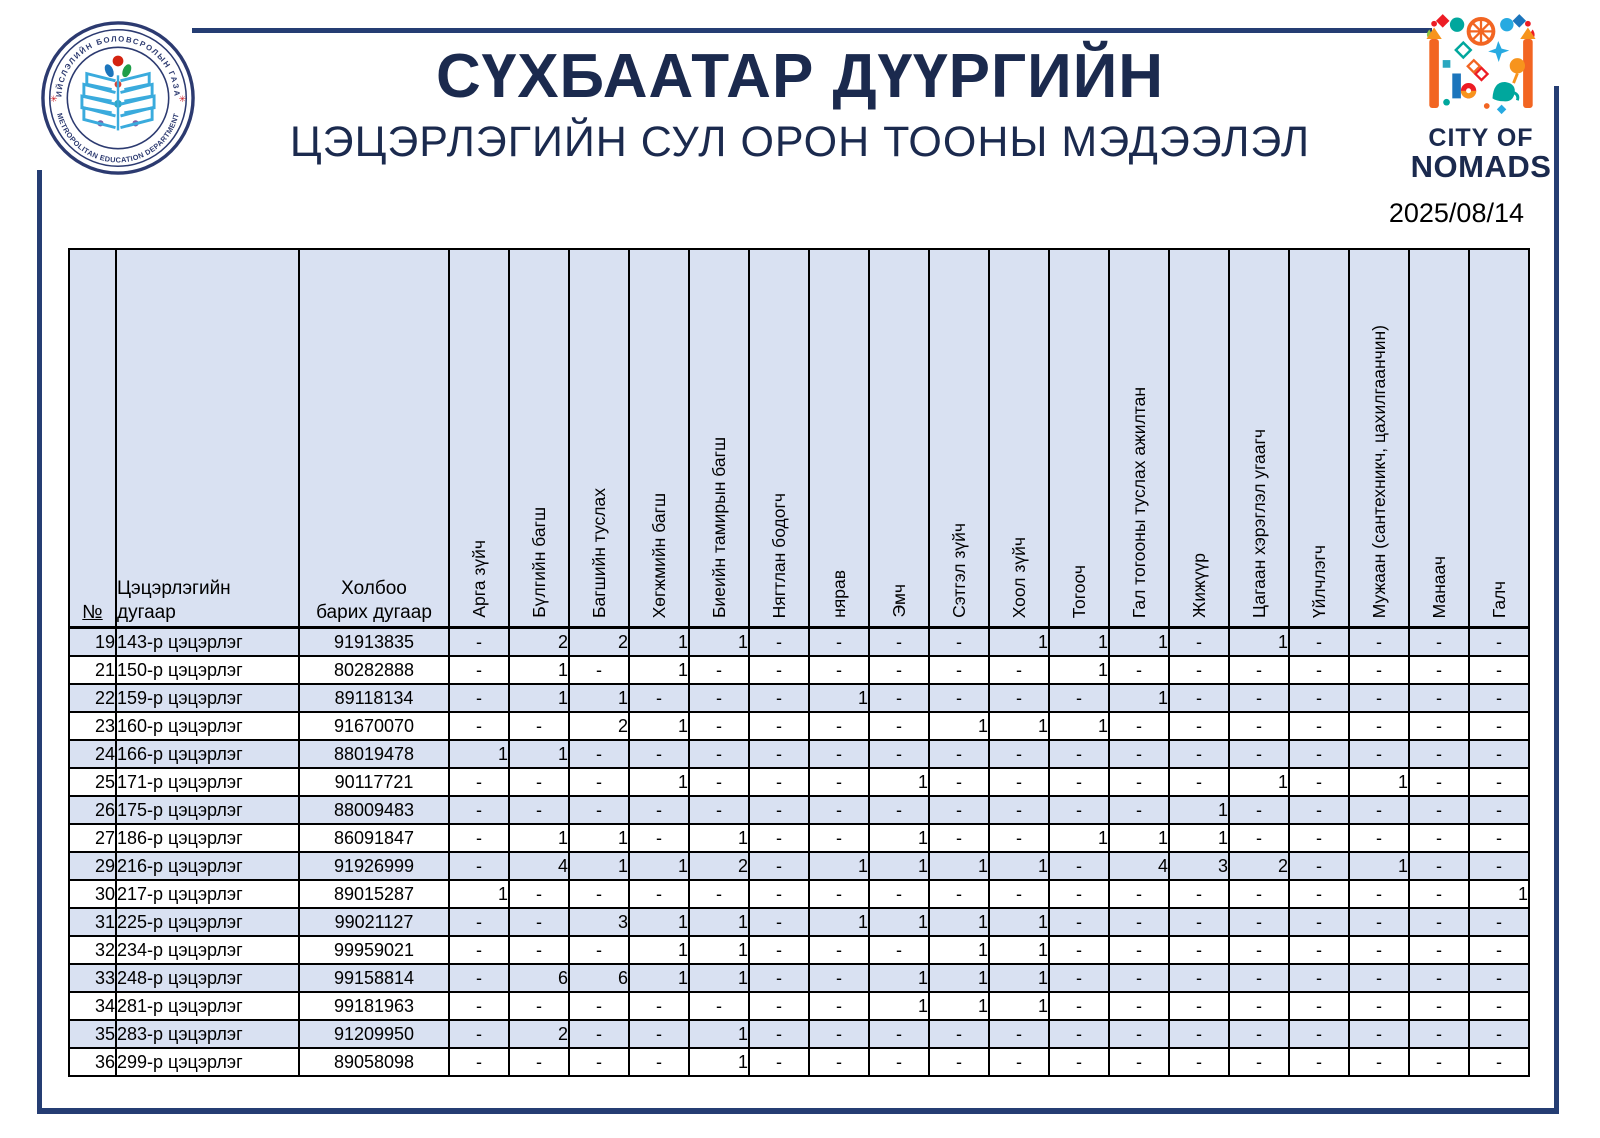 This screenshot has width=1600, height=1138. What do you see at coordinates (1481, 64) in the screenshot?
I see `nomads-collage-icon` at bounding box center [1481, 64].